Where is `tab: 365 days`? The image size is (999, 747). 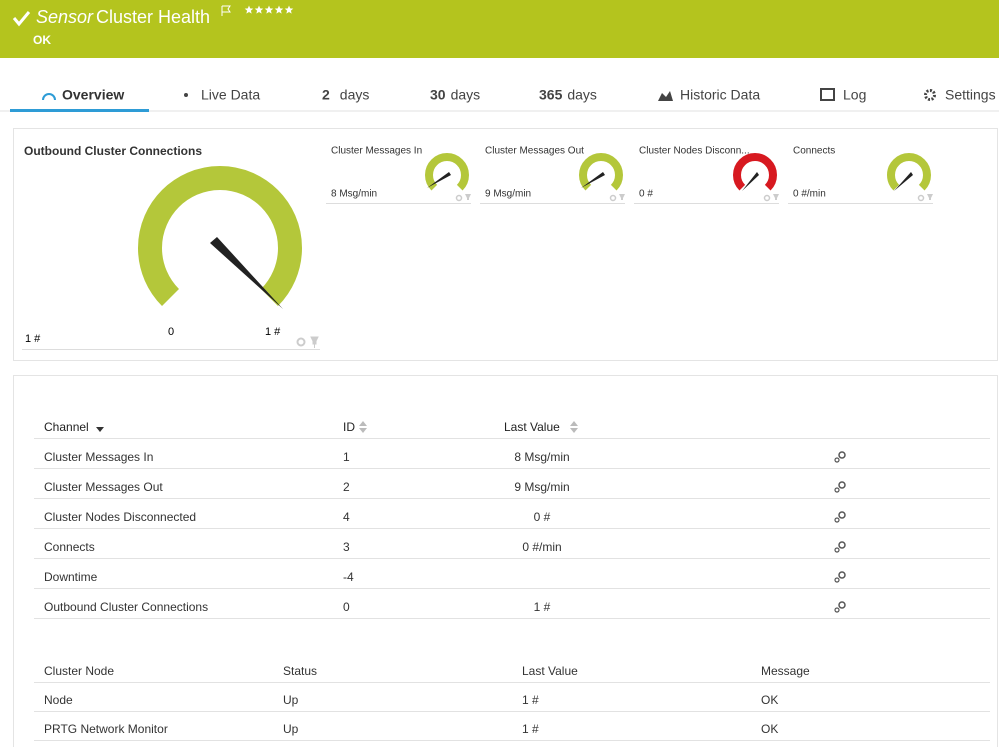 tab: 365 days is located at coordinates (568, 95).